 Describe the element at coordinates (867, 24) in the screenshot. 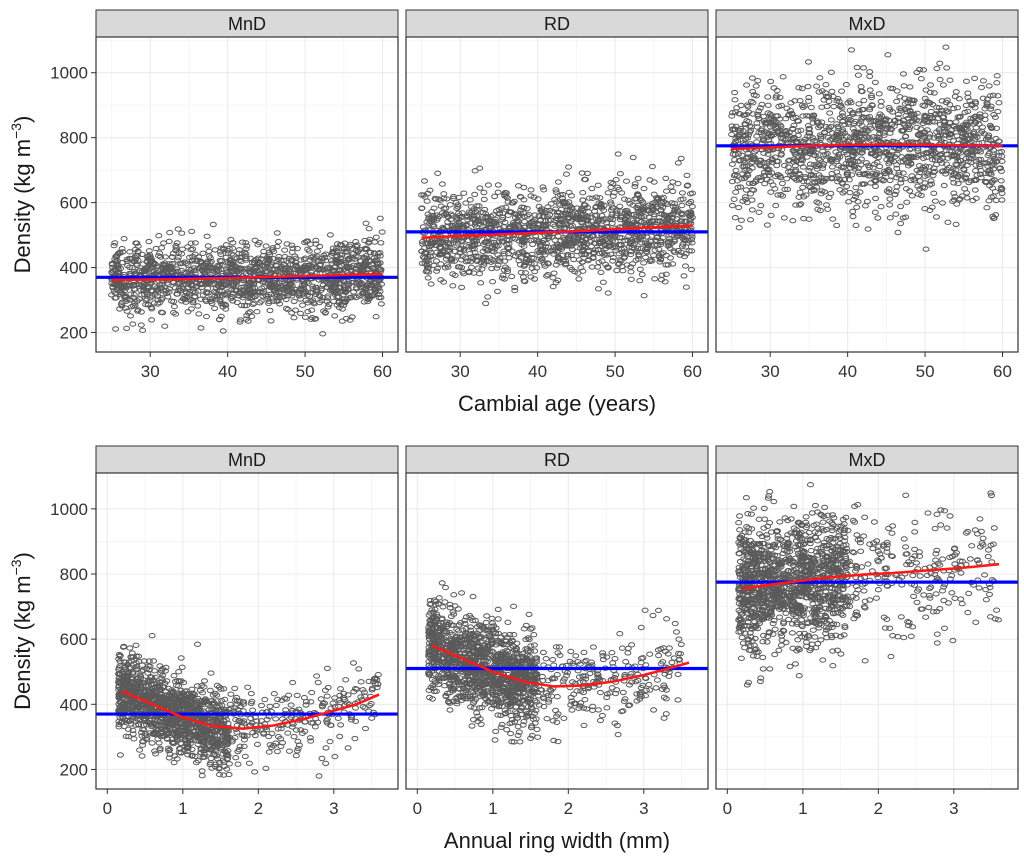

I see `facet-strip-label: MxD` at that location.